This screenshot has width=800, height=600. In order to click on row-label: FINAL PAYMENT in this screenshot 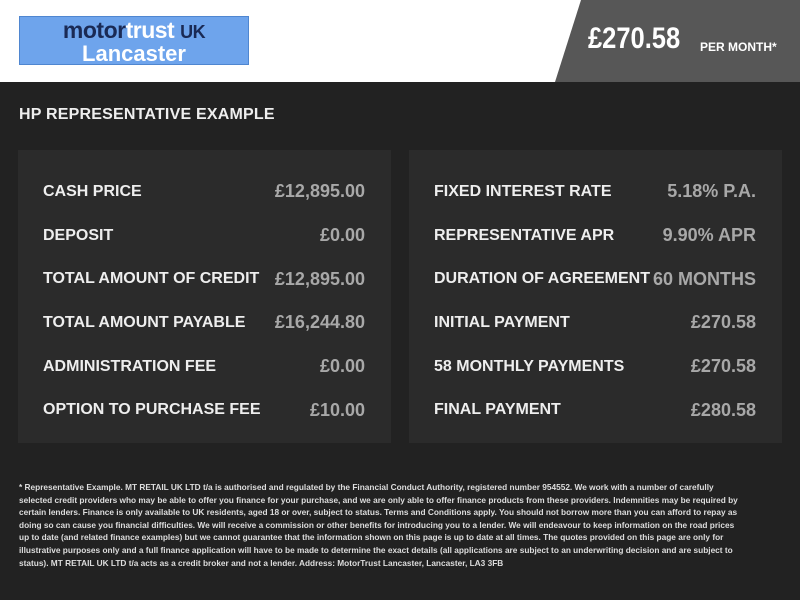, I will do `click(497, 410)`.